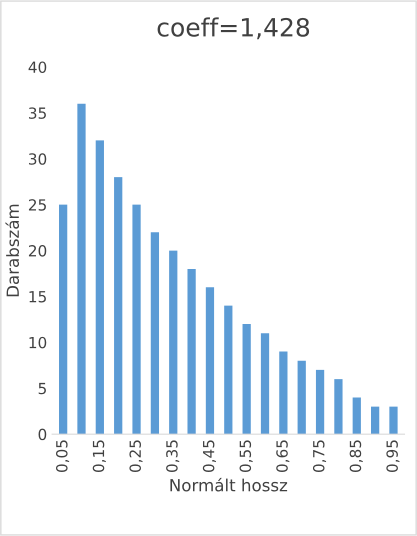 This screenshot has width=417, height=536. Describe the element at coordinates (37, 159) in the screenshot. I see `y-tick-label: 30` at that location.